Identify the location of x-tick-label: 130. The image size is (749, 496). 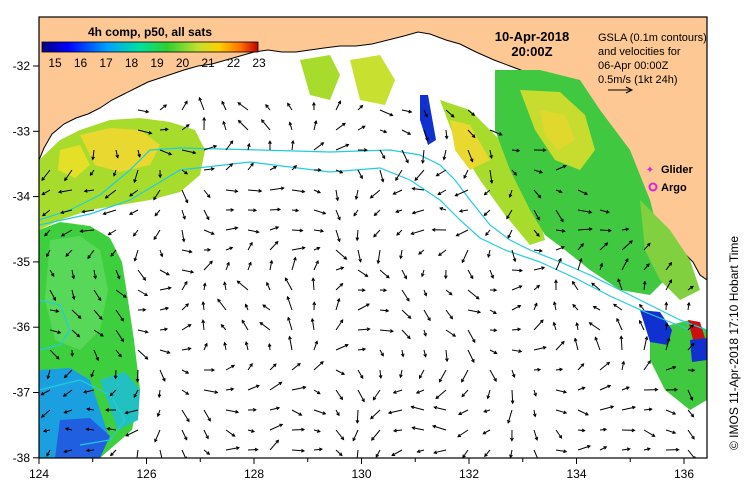
(361, 474).